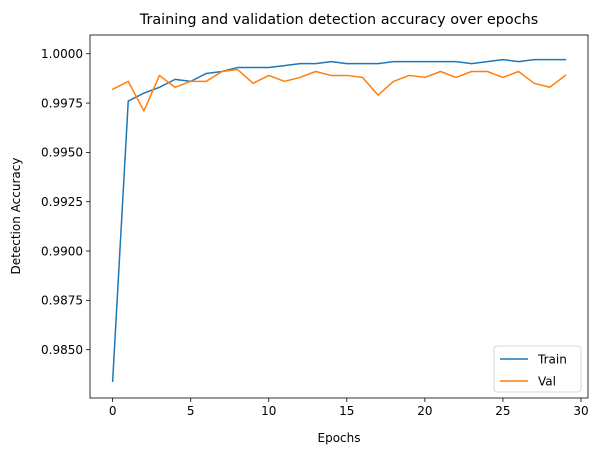  What do you see at coordinates (113, 411) in the screenshot?
I see `x-tick-label: 0` at bounding box center [113, 411].